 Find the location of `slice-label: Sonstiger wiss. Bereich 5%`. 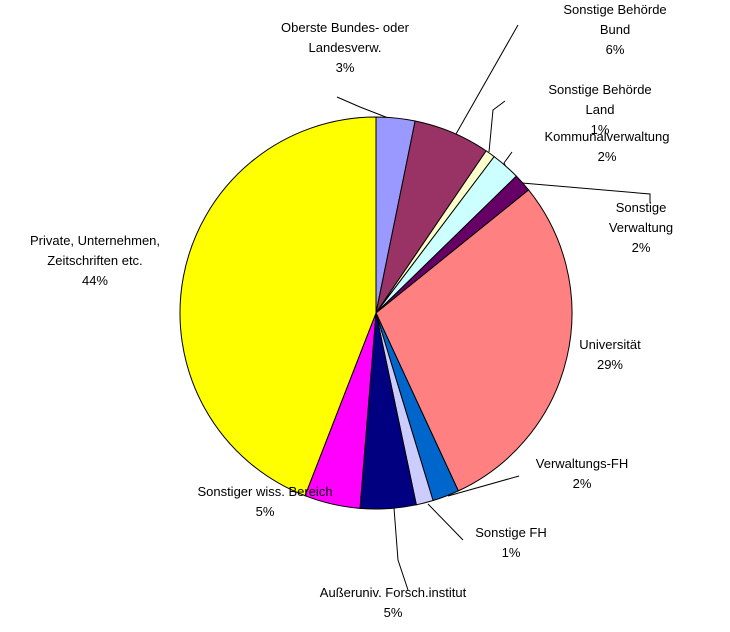

slice-label: Sonstiger wiss. Bereich 5% is located at coordinates (264, 502).